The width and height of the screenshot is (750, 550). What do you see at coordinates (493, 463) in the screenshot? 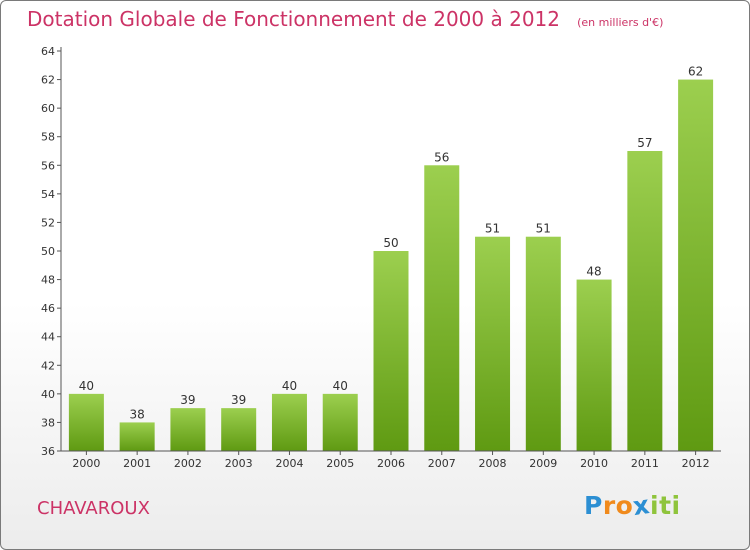
I see `x-tick-label-2008: 2008` at bounding box center [493, 463].